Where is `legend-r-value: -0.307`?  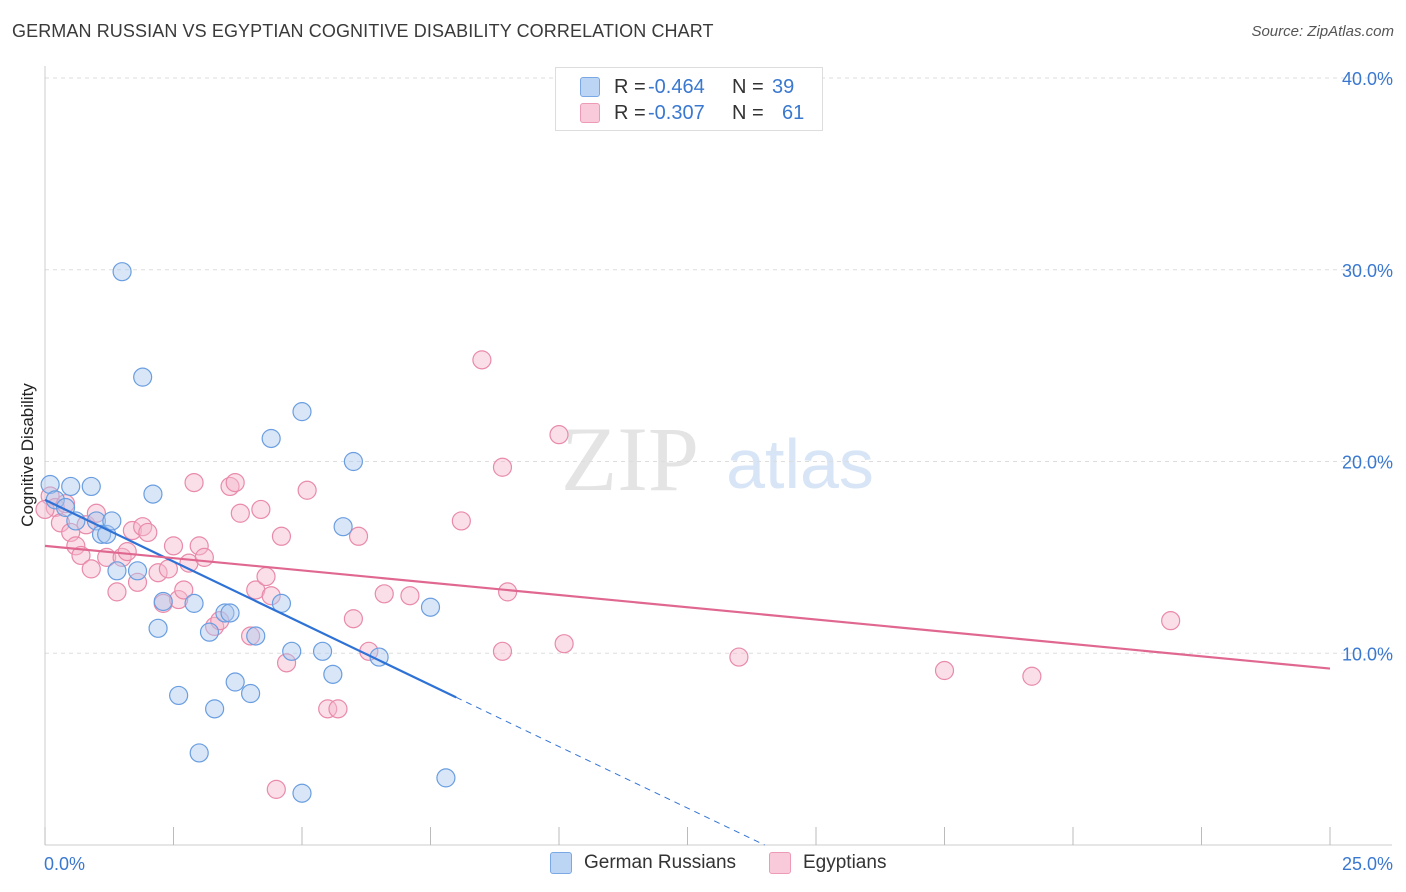
legend-r-value: -0.307 is located at coordinates (676, 112).